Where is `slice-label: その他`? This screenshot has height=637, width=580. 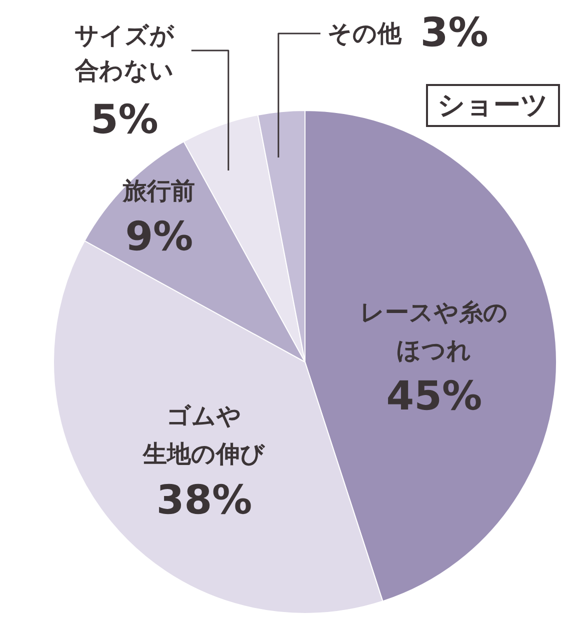
slice-label: その他 is located at coordinates (364, 34).